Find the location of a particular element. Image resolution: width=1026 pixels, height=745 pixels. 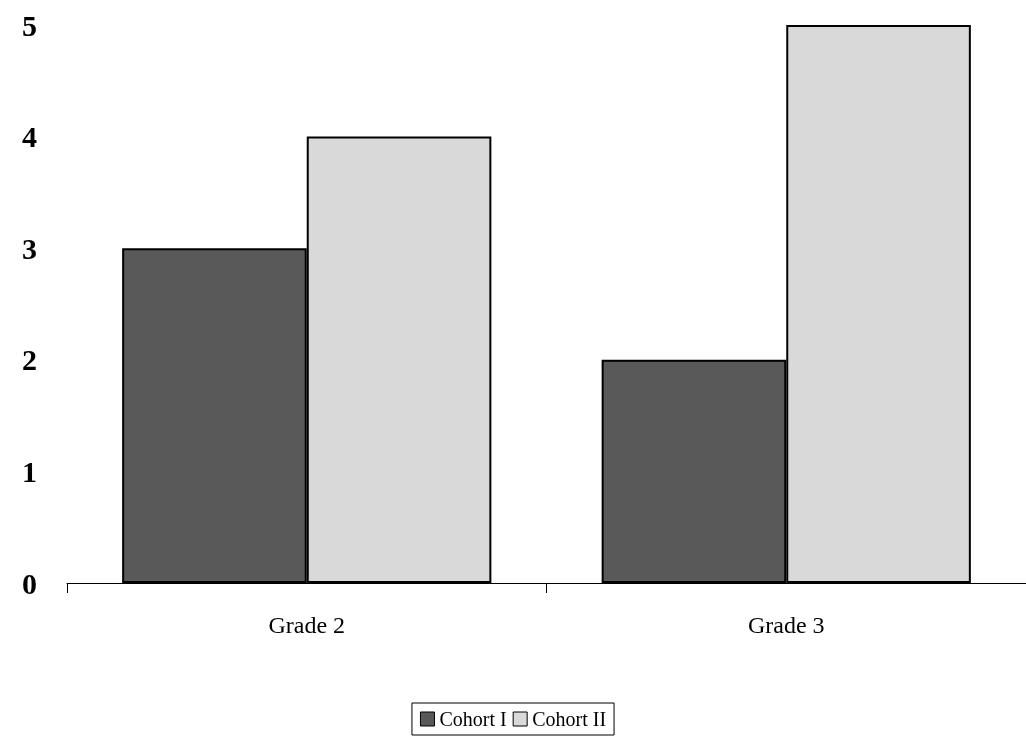

legend-label: Cohort I is located at coordinates (473, 719).